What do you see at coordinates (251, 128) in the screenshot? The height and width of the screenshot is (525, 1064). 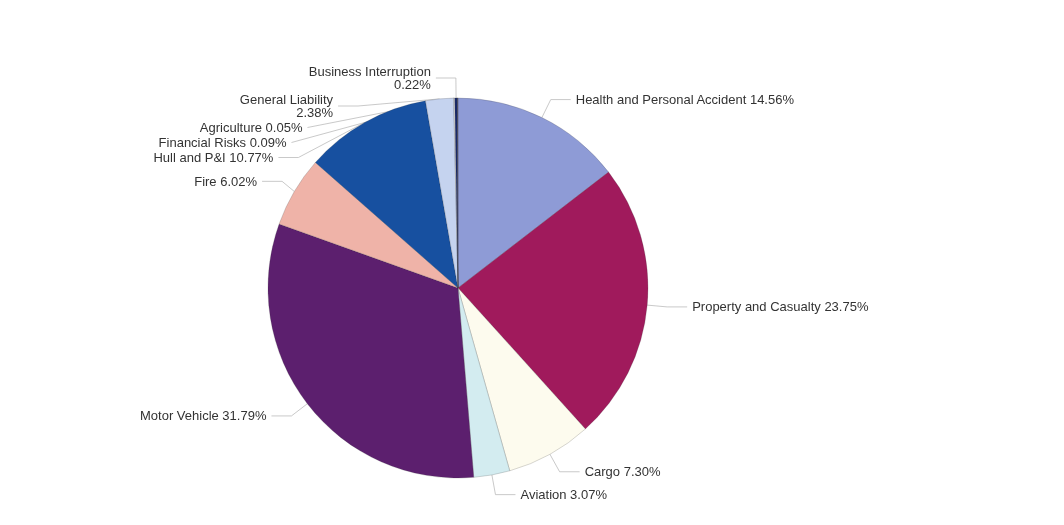 I see `slice-label: Agriculture 0.05%` at bounding box center [251, 128].